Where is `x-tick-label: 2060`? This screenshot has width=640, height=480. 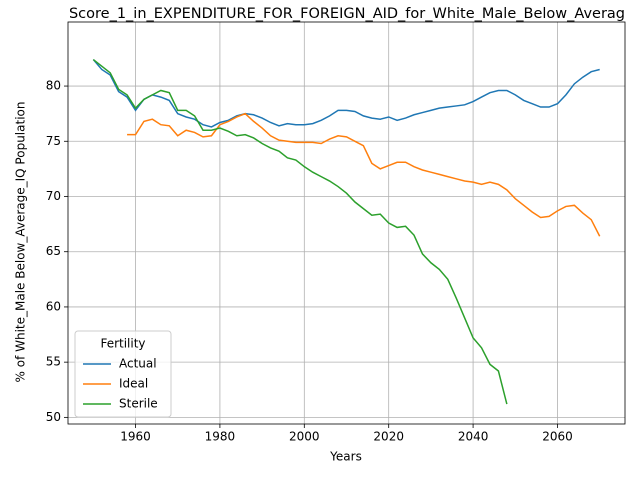
x-tick-label: 2060 is located at coordinates (557, 437).